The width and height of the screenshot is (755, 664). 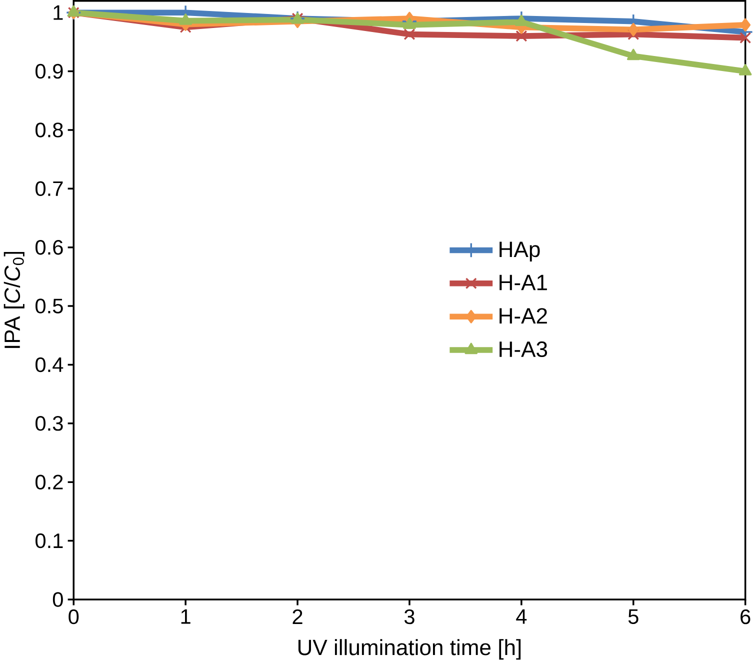 I want to click on y-tick-label: 0.2, so click(x=49, y=482).